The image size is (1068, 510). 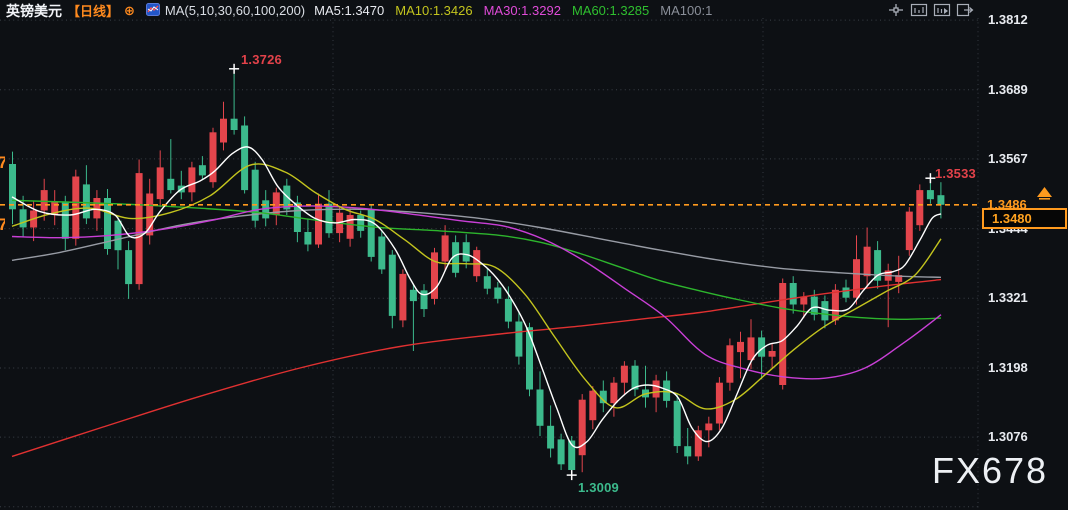 What do you see at coordinates (129, 10) in the screenshot?
I see `indicator-add-icon: ⊕` at bounding box center [129, 10].